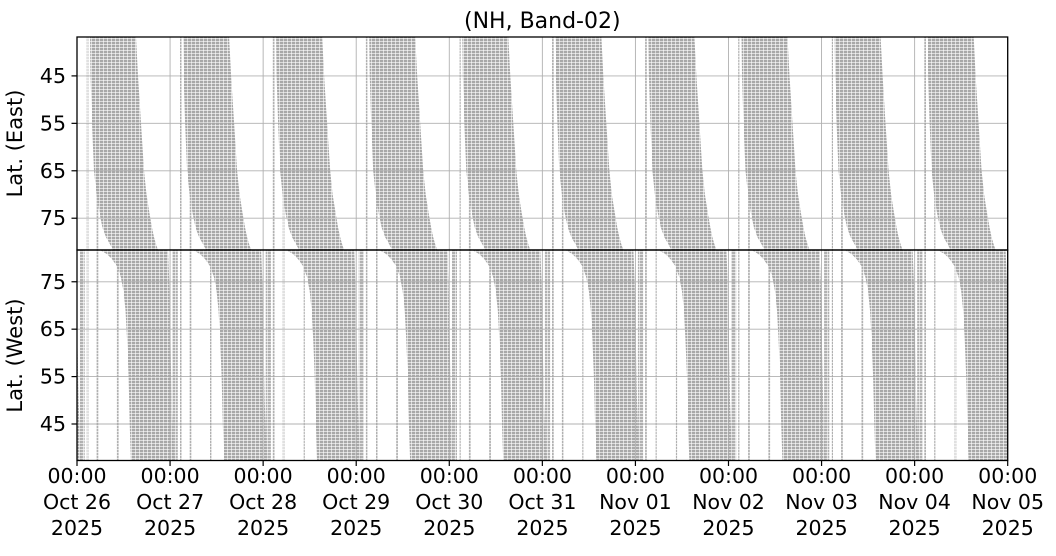  What do you see at coordinates (263, 502) in the screenshot?
I see `x-tick-label: Oct 28` at bounding box center [263, 502].